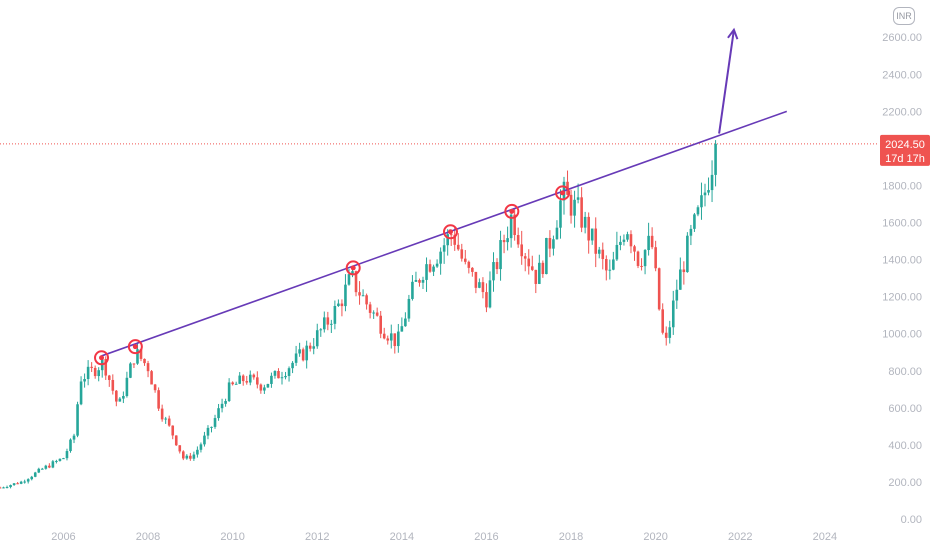  I want to click on x-tick-label: 2022, so click(740, 537).